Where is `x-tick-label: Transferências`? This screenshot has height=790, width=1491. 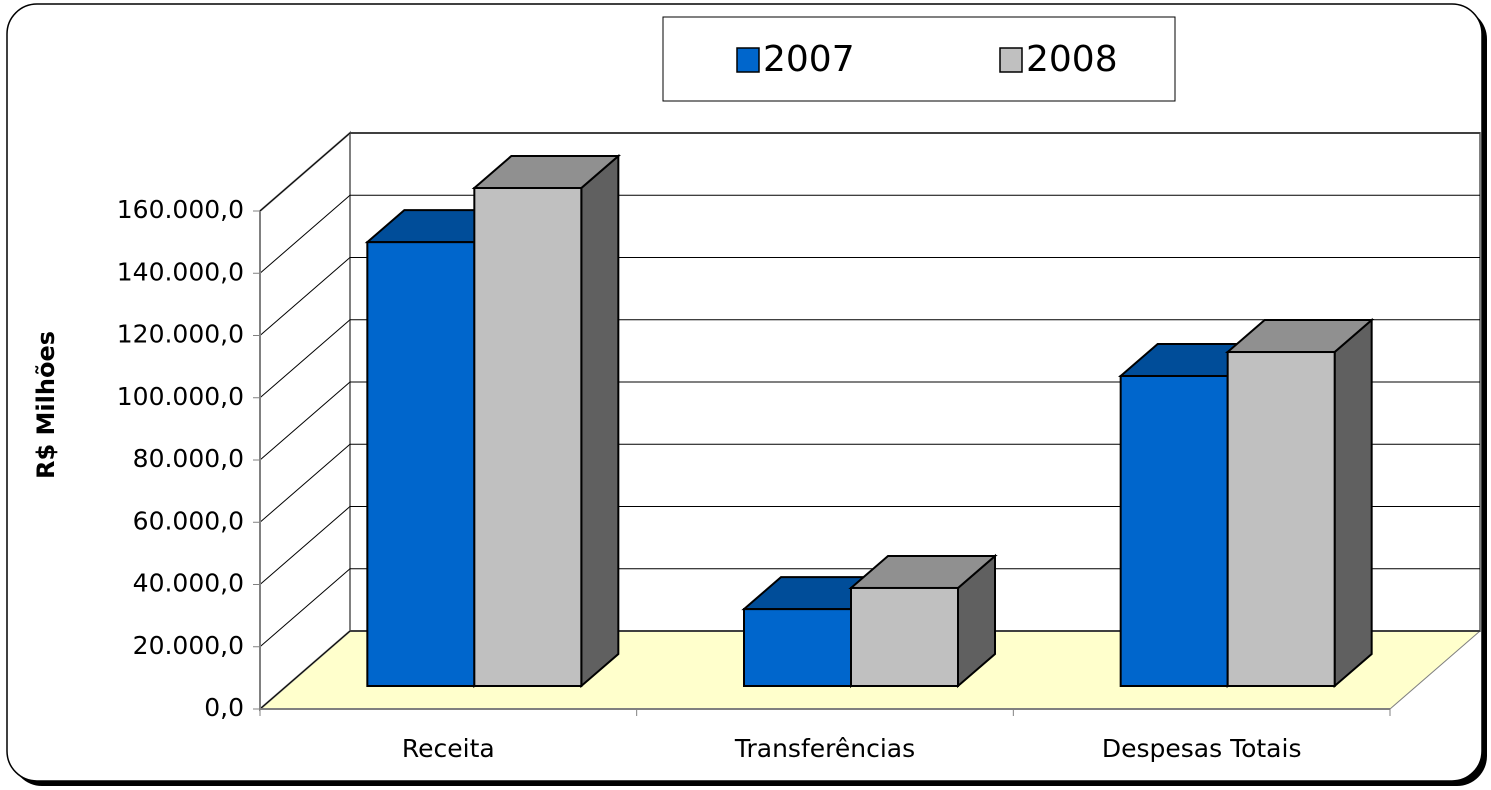 x-tick-label: Transferências is located at coordinates (824, 748).